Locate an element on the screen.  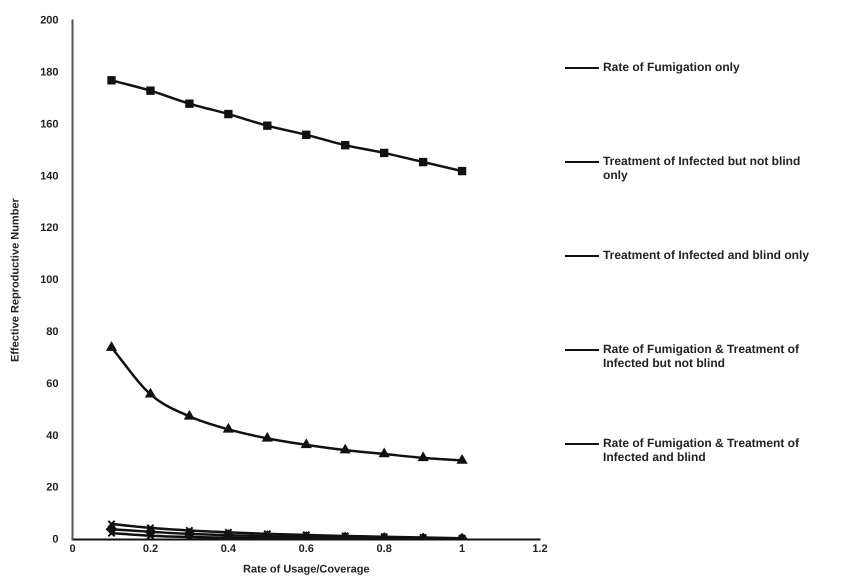
y-tick-label: 20 is located at coordinates (52, 488).